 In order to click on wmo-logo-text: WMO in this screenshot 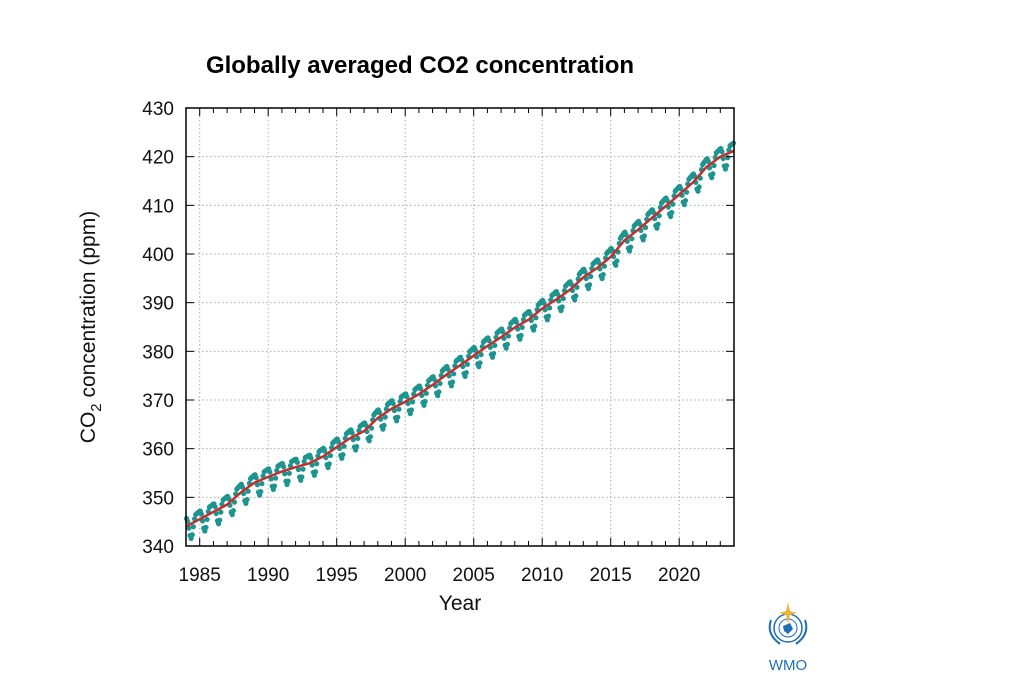, I will do `click(788, 665)`.